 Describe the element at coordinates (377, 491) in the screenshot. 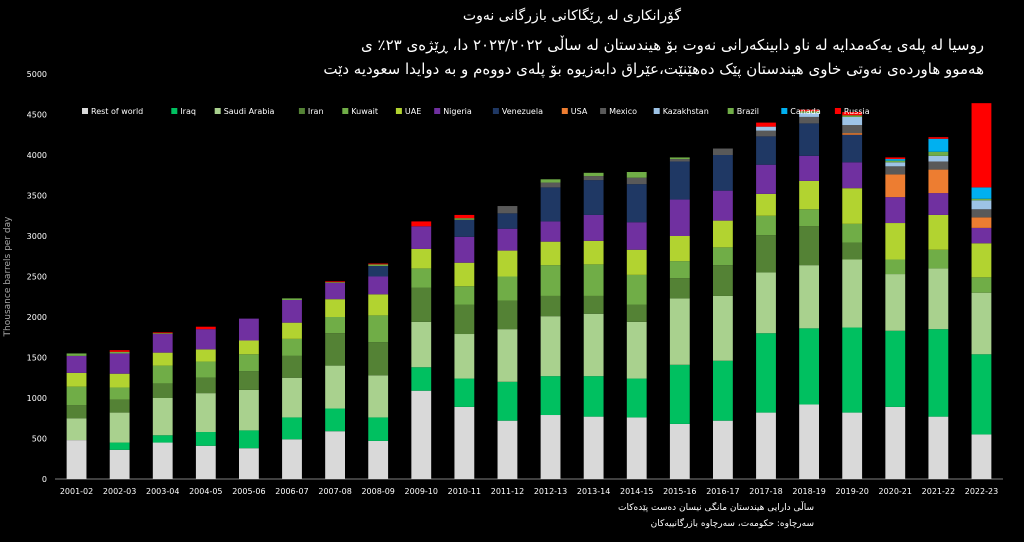

I see `x-tick-label: 2008-09` at that location.